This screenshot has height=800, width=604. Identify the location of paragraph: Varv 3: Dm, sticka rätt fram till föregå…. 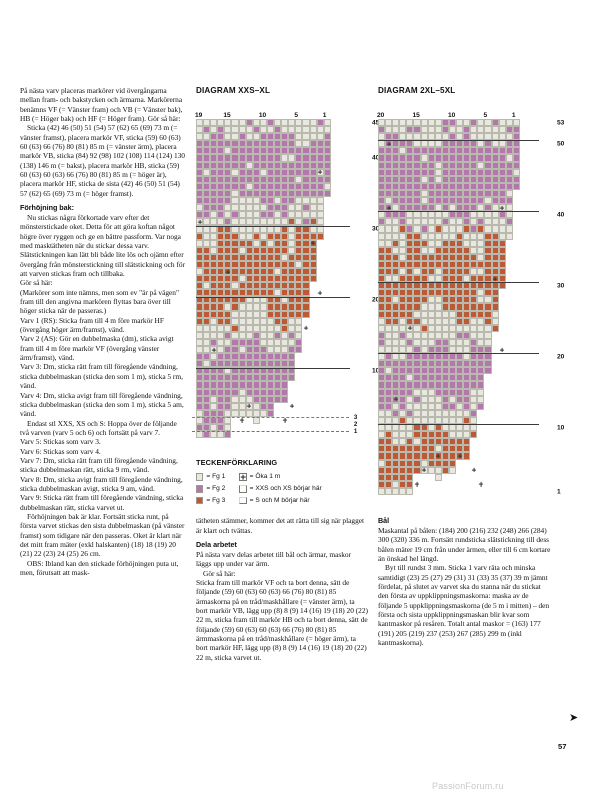
(101, 376).